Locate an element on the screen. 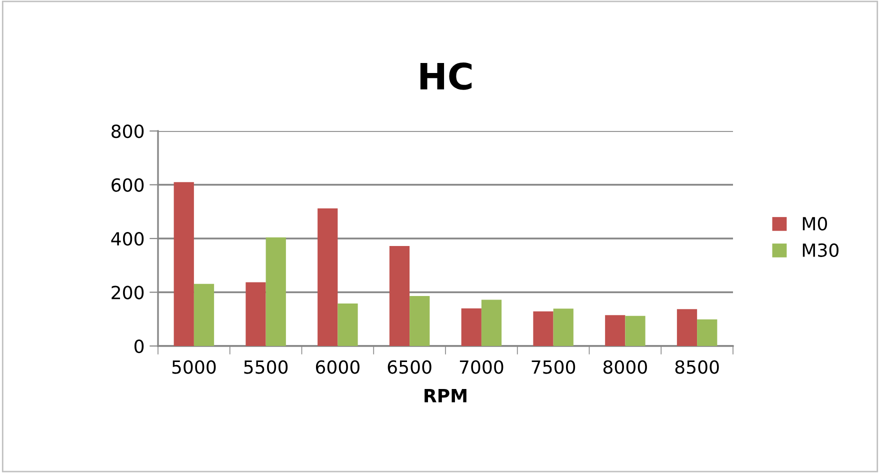 The width and height of the screenshot is (880, 473). x-tick-label: 5500 is located at coordinates (266, 367).